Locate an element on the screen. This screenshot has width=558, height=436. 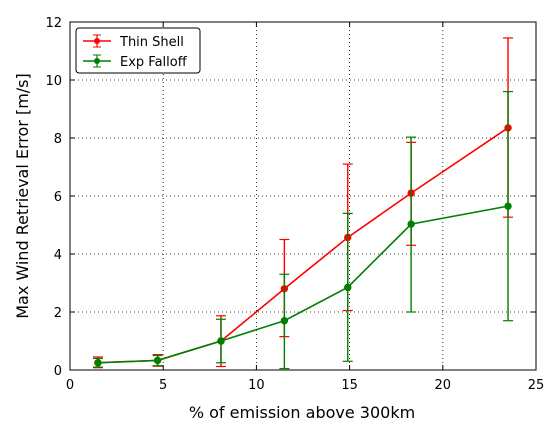
x-axis-label: % of emission above 300km is located at coordinates (302, 412).